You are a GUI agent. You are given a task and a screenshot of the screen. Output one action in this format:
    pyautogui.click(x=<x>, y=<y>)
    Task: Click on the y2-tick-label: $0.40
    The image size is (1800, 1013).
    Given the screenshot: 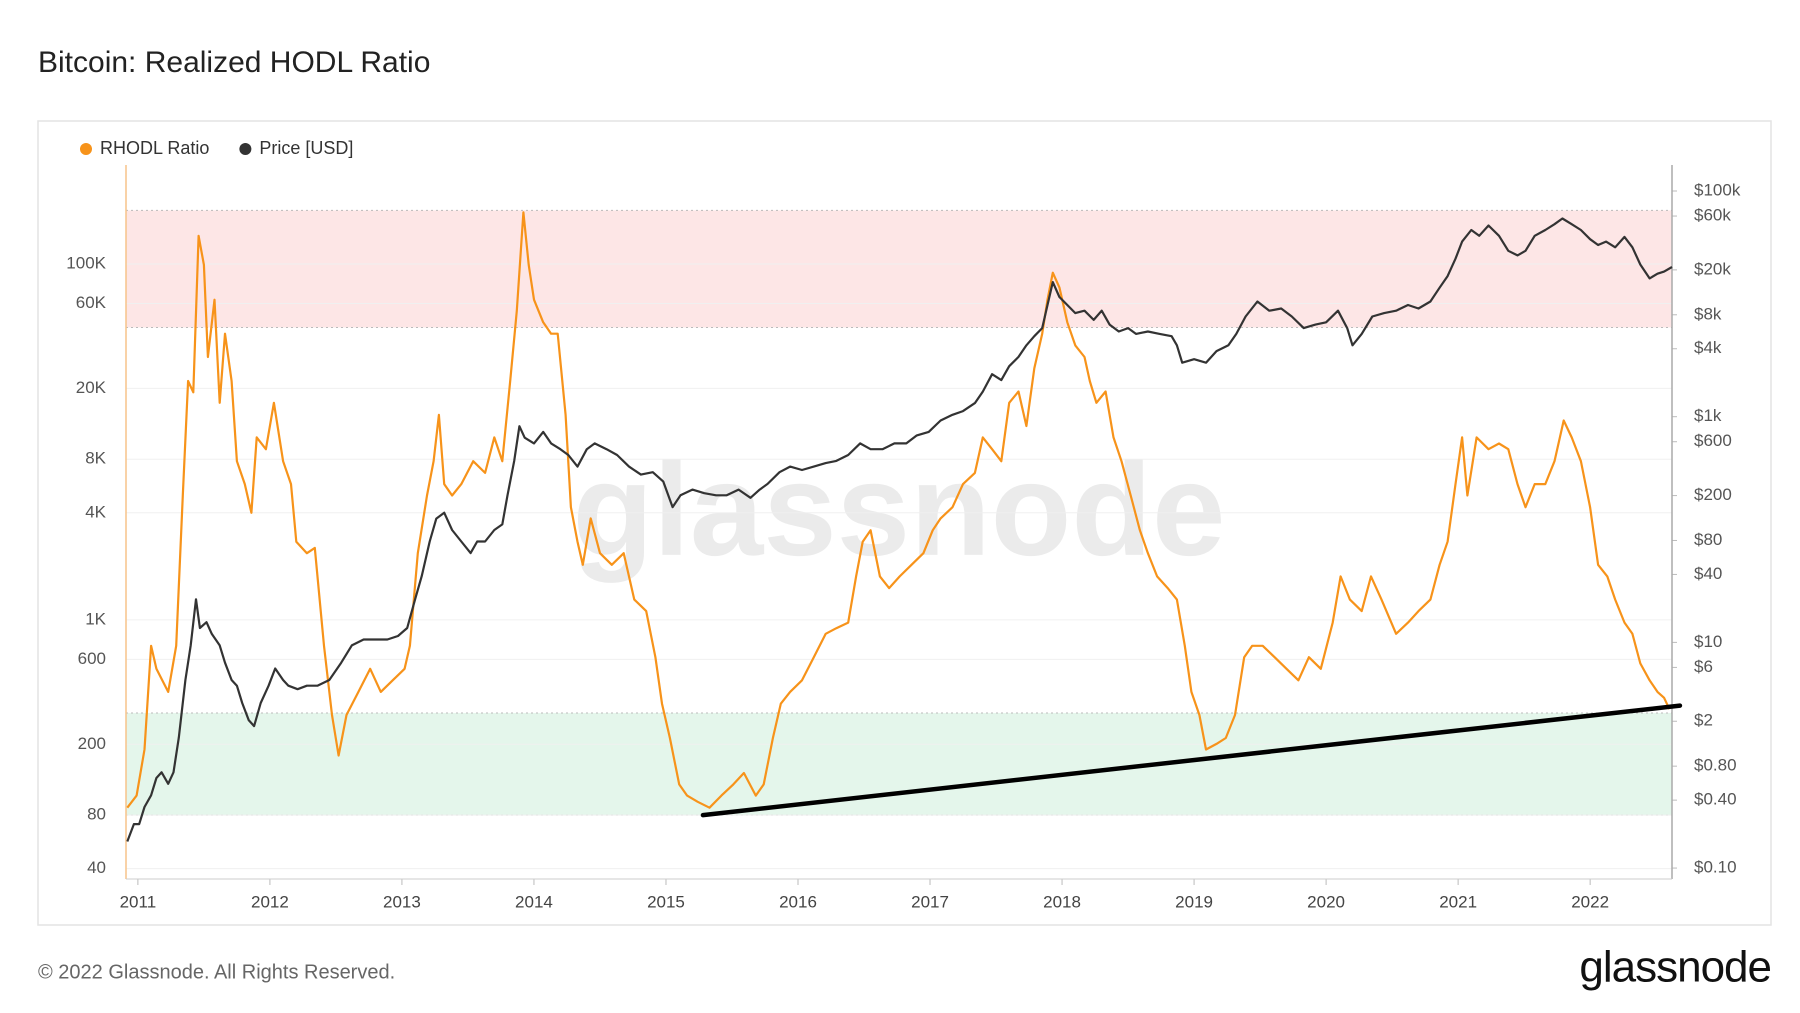 What is the action you would take?
    pyautogui.click(x=1715, y=799)
    